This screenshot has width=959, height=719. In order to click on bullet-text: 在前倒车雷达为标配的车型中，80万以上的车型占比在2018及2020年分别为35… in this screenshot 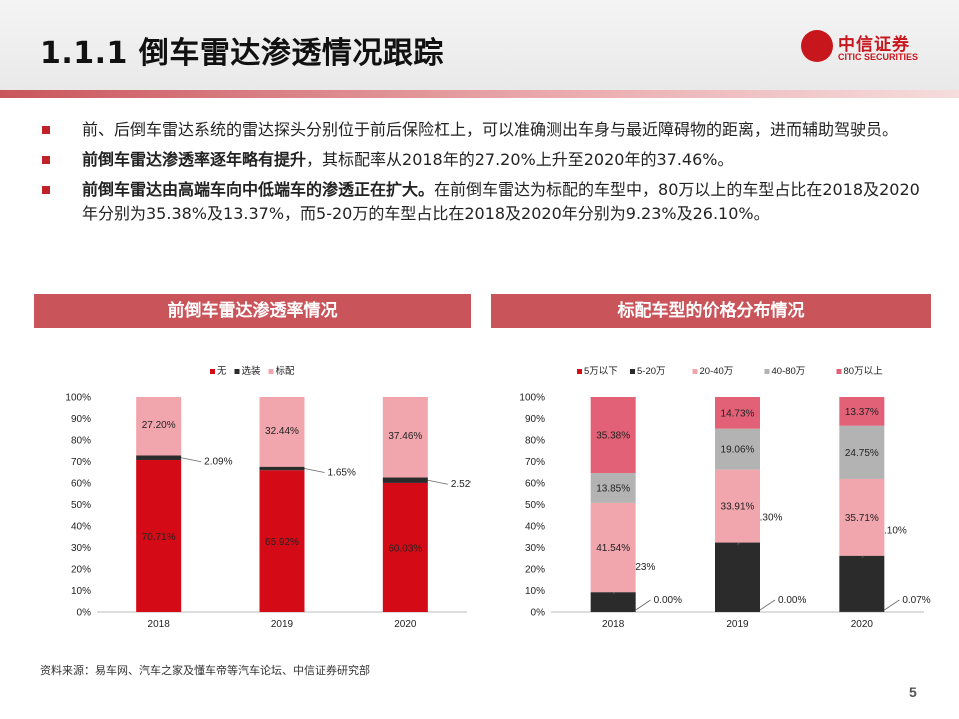, I will do `click(501, 201)`.